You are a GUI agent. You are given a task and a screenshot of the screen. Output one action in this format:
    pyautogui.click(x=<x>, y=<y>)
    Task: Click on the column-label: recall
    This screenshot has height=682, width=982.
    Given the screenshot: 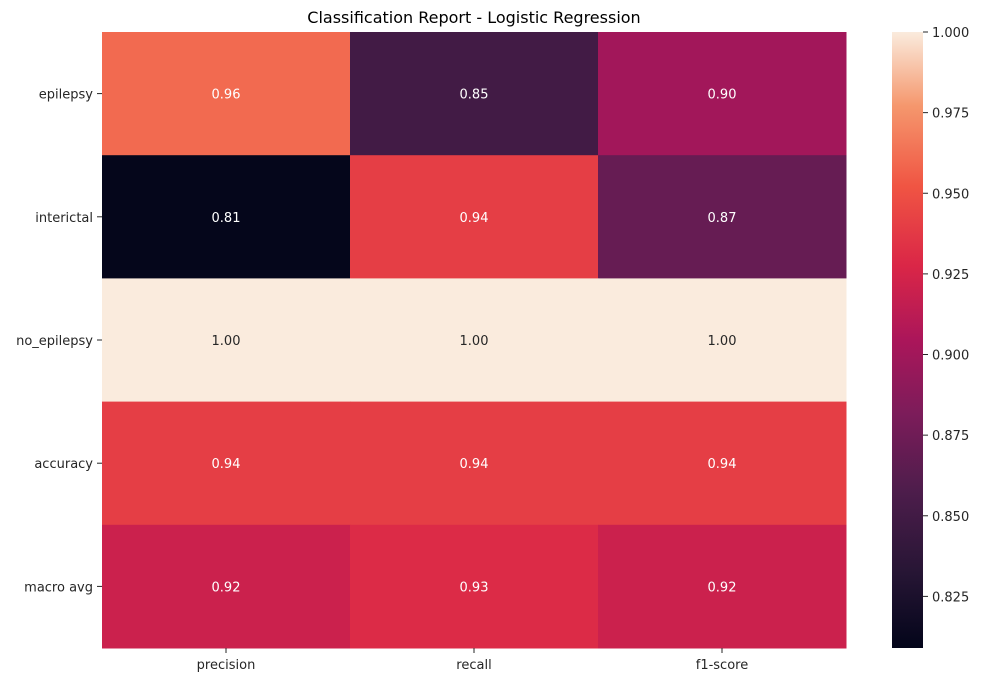 What is the action you would take?
    pyautogui.click(x=473, y=665)
    